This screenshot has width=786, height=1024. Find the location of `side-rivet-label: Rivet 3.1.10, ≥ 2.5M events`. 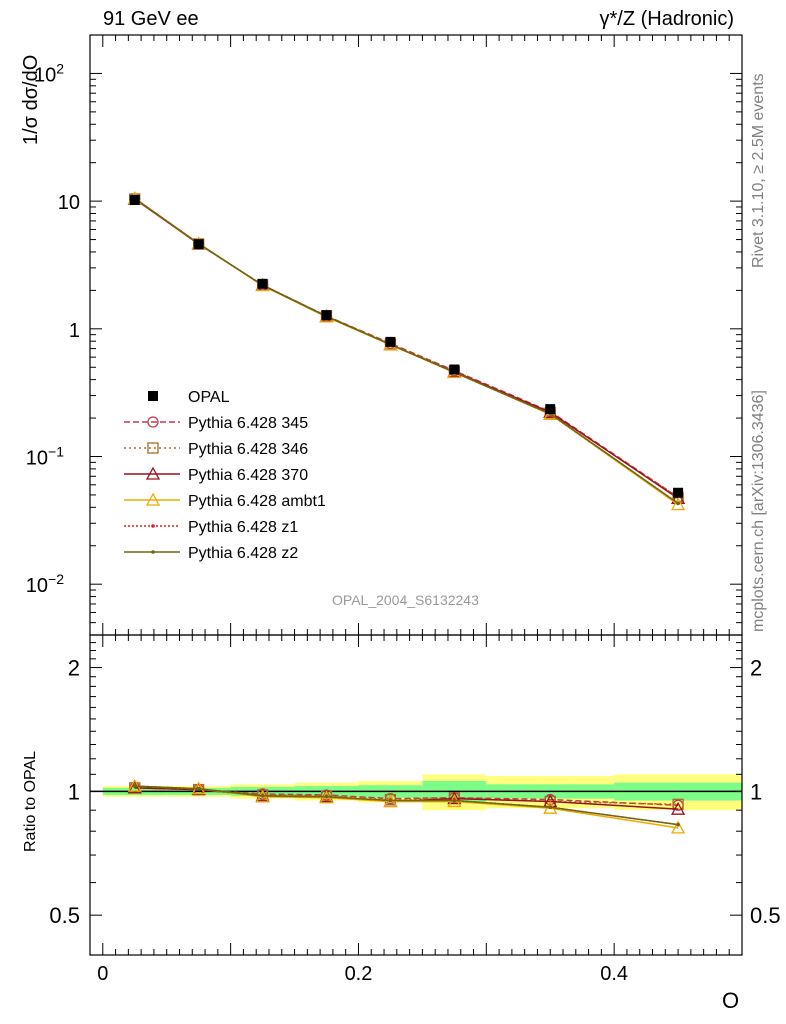

side-rivet-label: Rivet 3.1.10, ≥ 2.5M events is located at coordinates (758, 170).